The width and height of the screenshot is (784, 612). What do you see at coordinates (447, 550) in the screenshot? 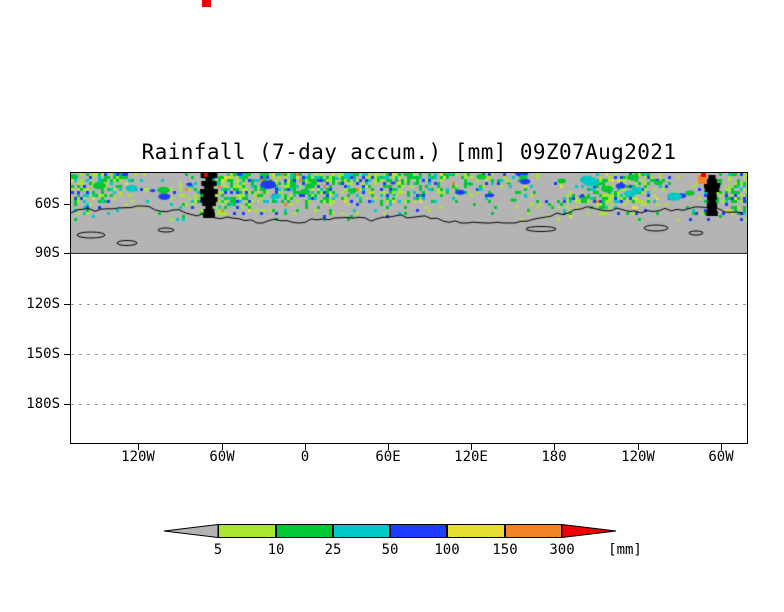
I see `colorbar-level-label: 100` at bounding box center [447, 550].